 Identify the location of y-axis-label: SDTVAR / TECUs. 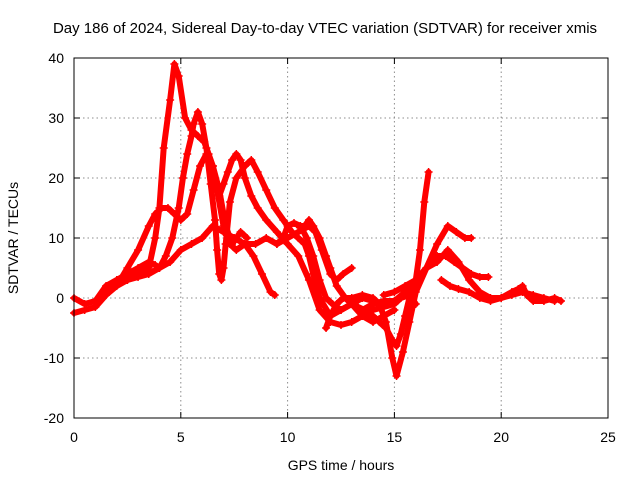
(13, 238).